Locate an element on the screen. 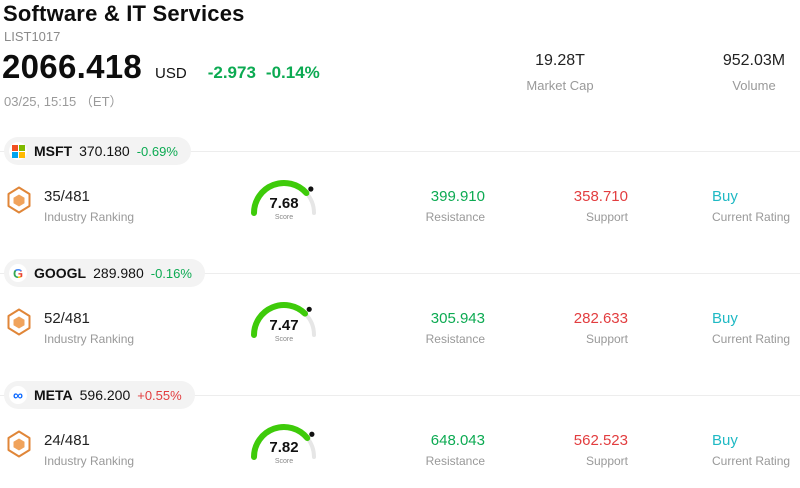  support-value: 282.633 is located at coordinates (600, 318).